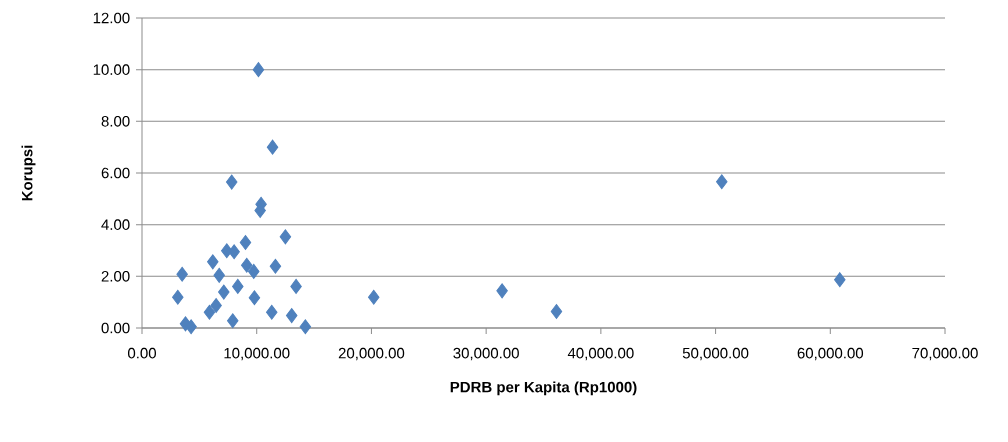  What do you see at coordinates (141, 353) in the screenshot?
I see `x-tick-label: 0.00` at bounding box center [141, 353].